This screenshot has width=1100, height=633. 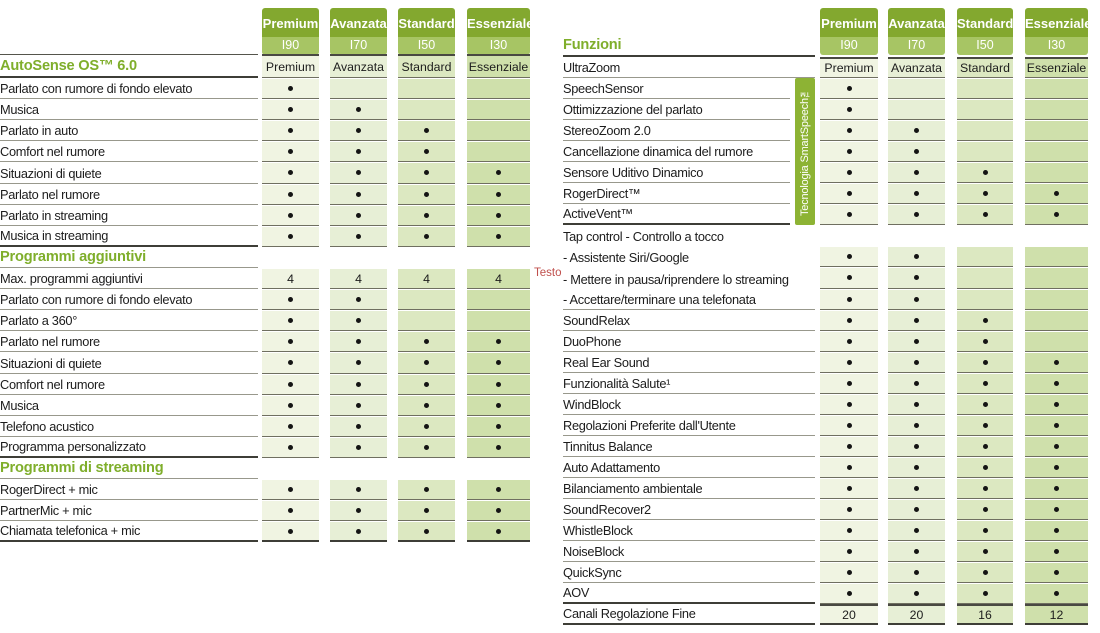 I want to click on row-label: WhistleBlock, so click(x=689, y=531).